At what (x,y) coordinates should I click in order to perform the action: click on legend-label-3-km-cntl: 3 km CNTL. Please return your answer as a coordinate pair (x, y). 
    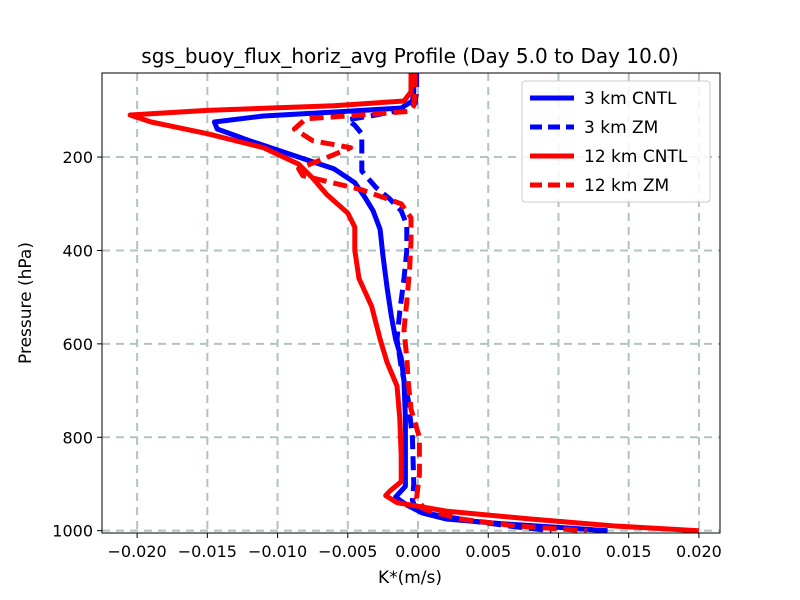
    Looking at the image, I should click on (630, 99).